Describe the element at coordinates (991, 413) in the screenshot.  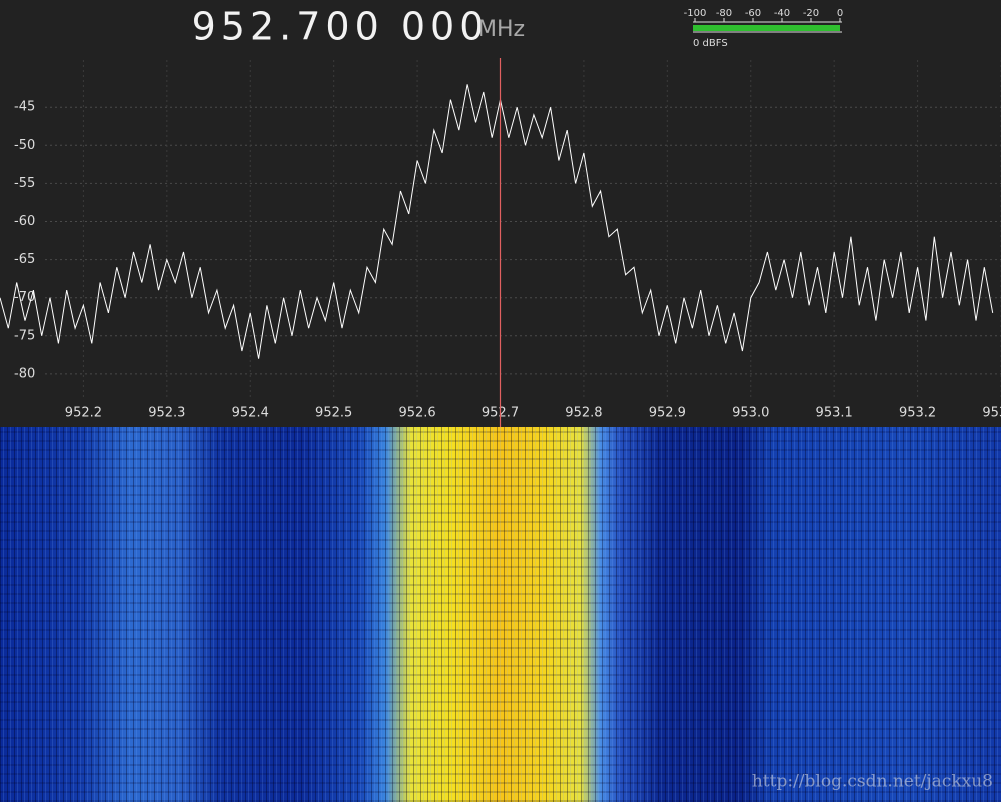
I see `x-tick-label: 953.3` at that location.